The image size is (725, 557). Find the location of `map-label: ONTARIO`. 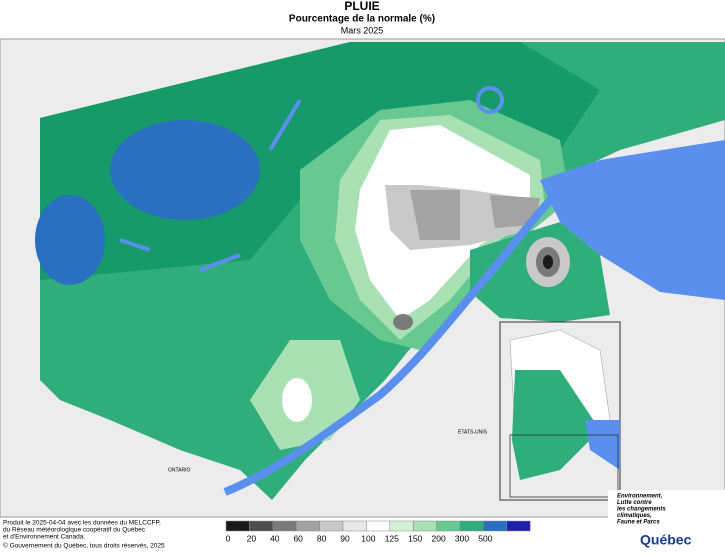

map-label: ONTARIO is located at coordinates (179, 470).